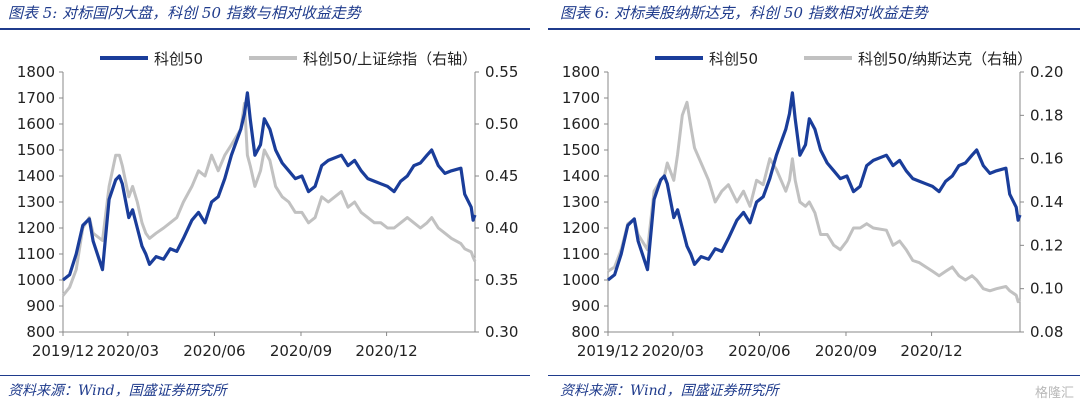  What do you see at coordinates (265, 375) in the screenshot?
I see `figure-5-source-rule` at bounding box center [265, 375].